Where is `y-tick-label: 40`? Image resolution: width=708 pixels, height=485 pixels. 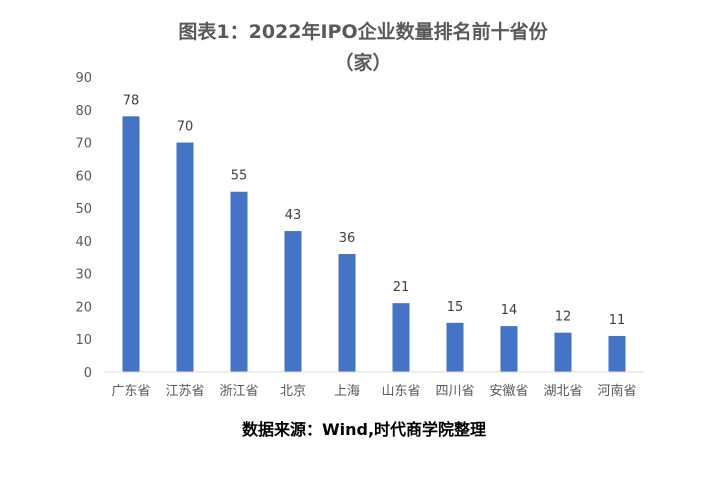
y-tick-label: 40 is located at coordinates (83, 242).